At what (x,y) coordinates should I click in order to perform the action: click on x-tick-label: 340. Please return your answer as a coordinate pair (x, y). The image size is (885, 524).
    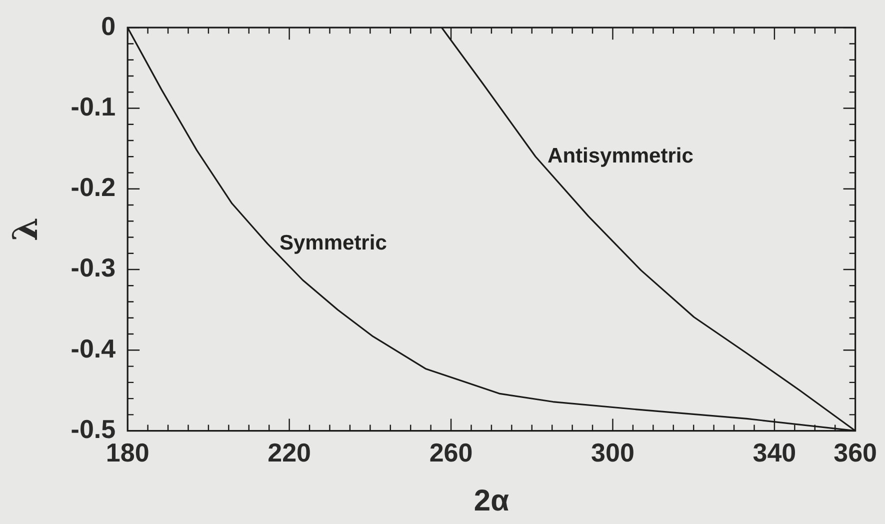
    Looking at the image, I should click on (774, 453).